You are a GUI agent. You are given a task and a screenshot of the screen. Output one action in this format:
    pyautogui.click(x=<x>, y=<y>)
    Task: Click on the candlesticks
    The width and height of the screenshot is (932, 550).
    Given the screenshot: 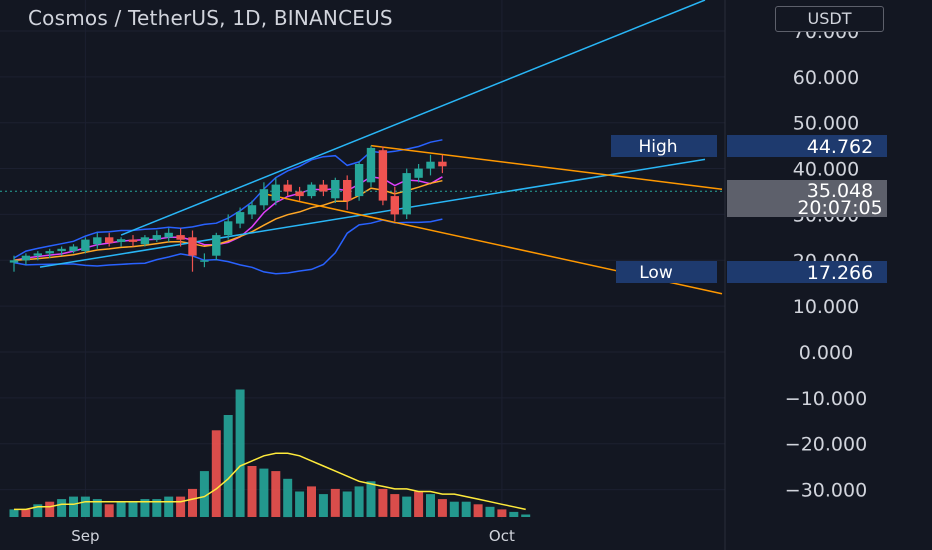 What is the action you would take?
    pyautogui.click(x=228, y=208)
    